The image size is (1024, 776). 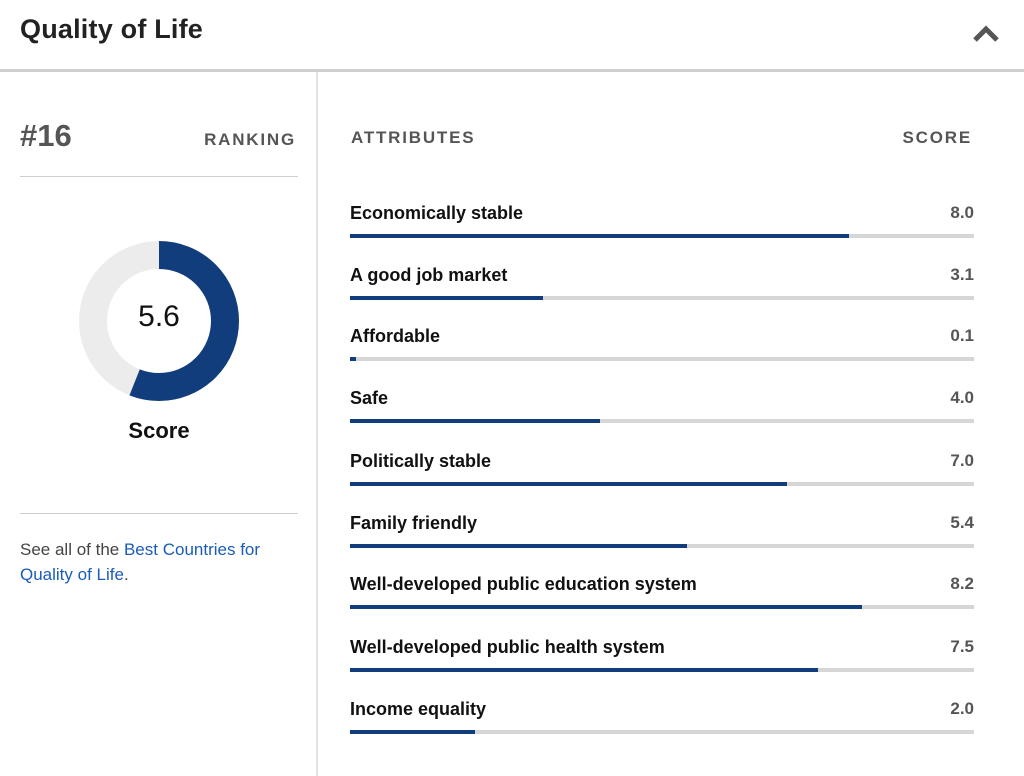 I want to click on attribute-row: Economically stable 8.0, so click(x=662, y=228).